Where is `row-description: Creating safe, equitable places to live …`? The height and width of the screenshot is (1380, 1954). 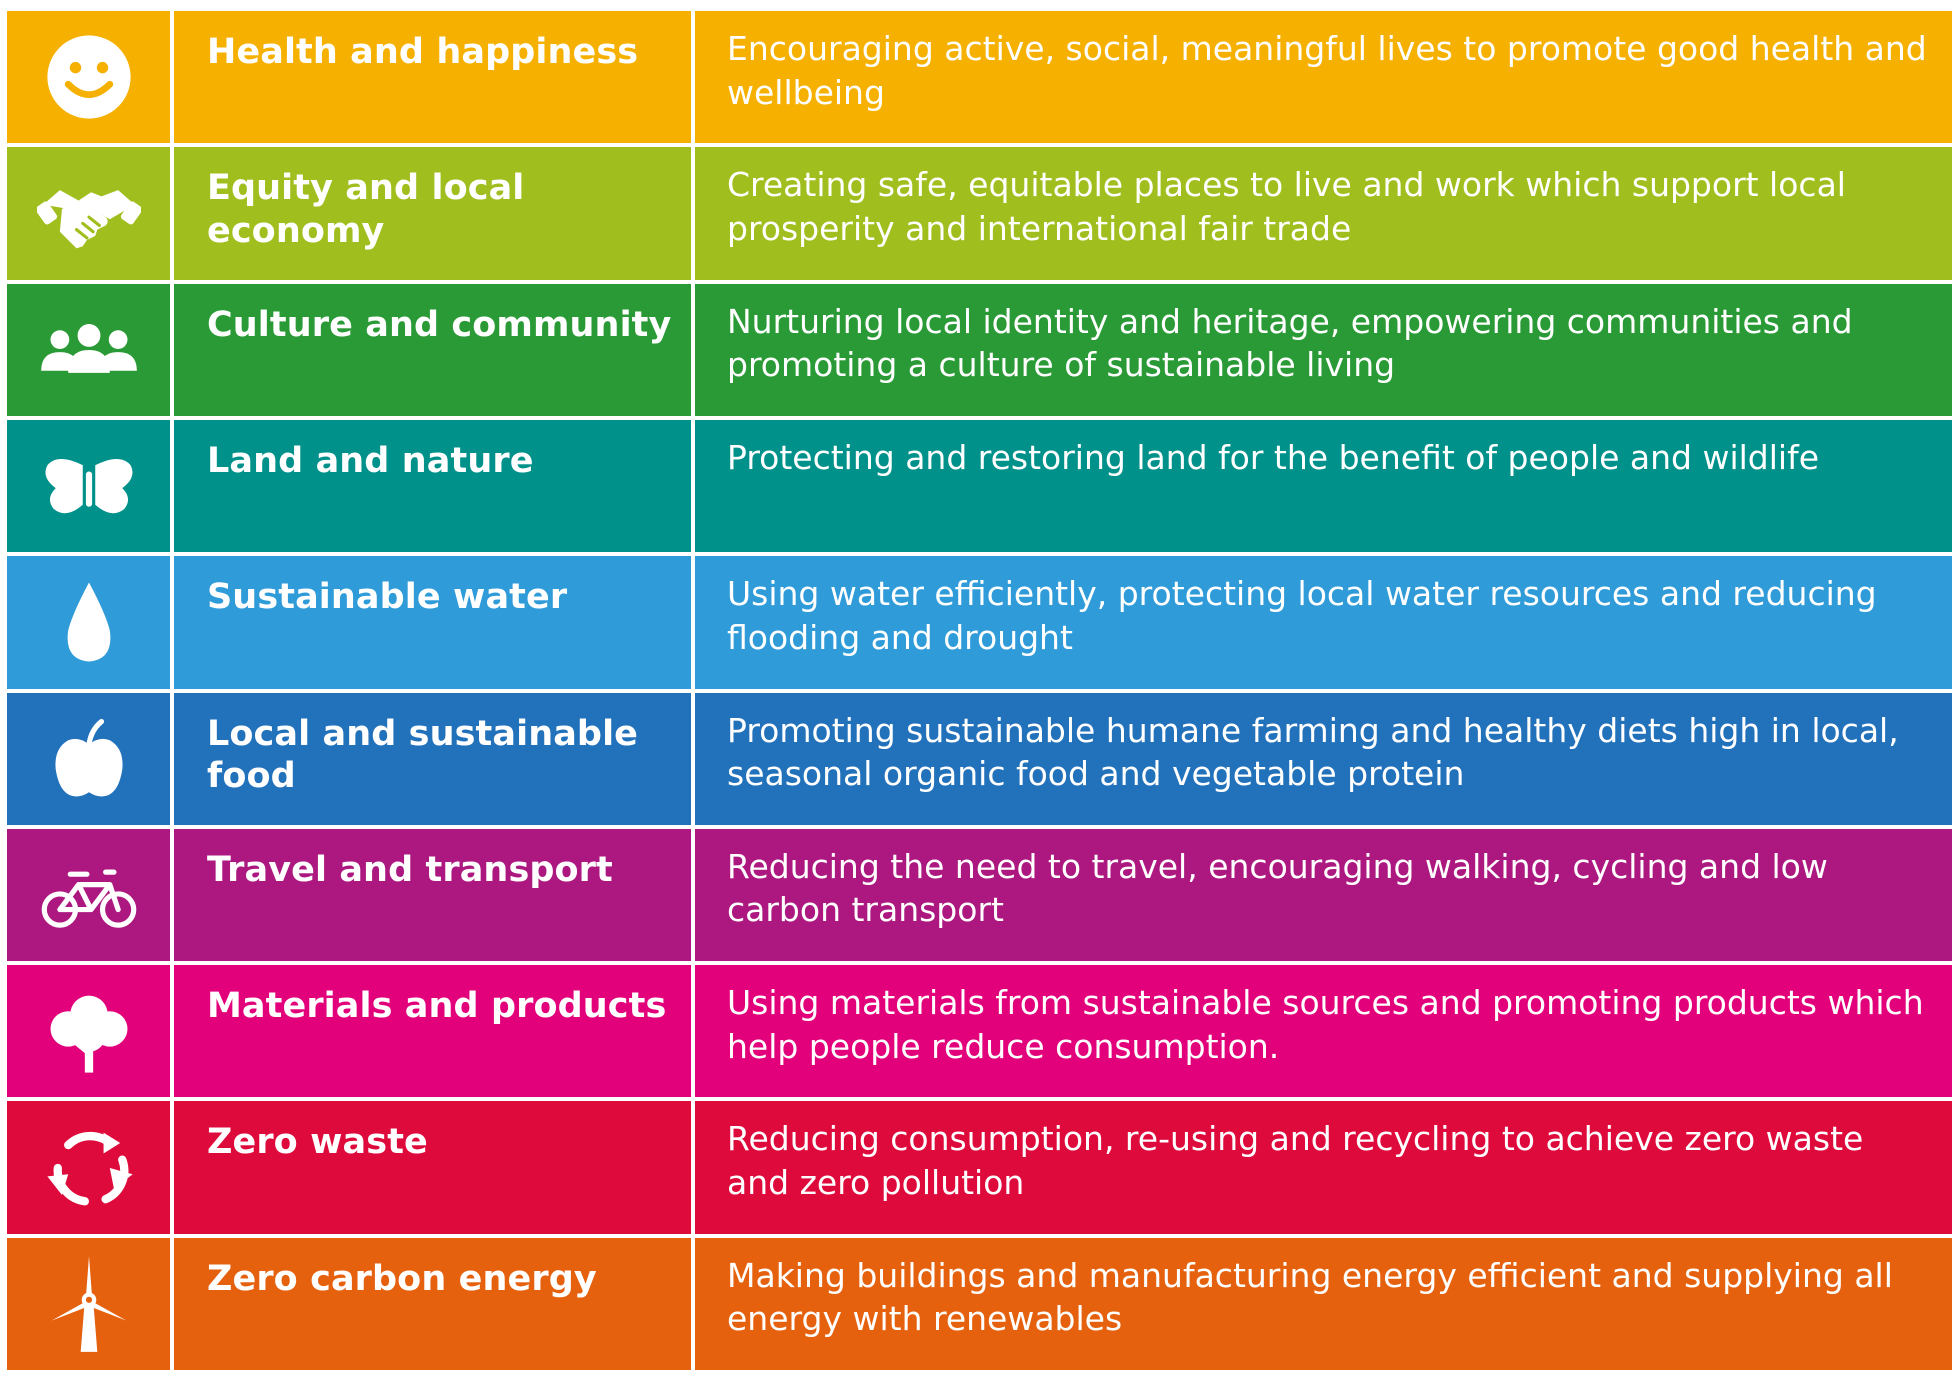 row-description: Creating safe, equitable places to live … is located at coordinates (1323, 213).